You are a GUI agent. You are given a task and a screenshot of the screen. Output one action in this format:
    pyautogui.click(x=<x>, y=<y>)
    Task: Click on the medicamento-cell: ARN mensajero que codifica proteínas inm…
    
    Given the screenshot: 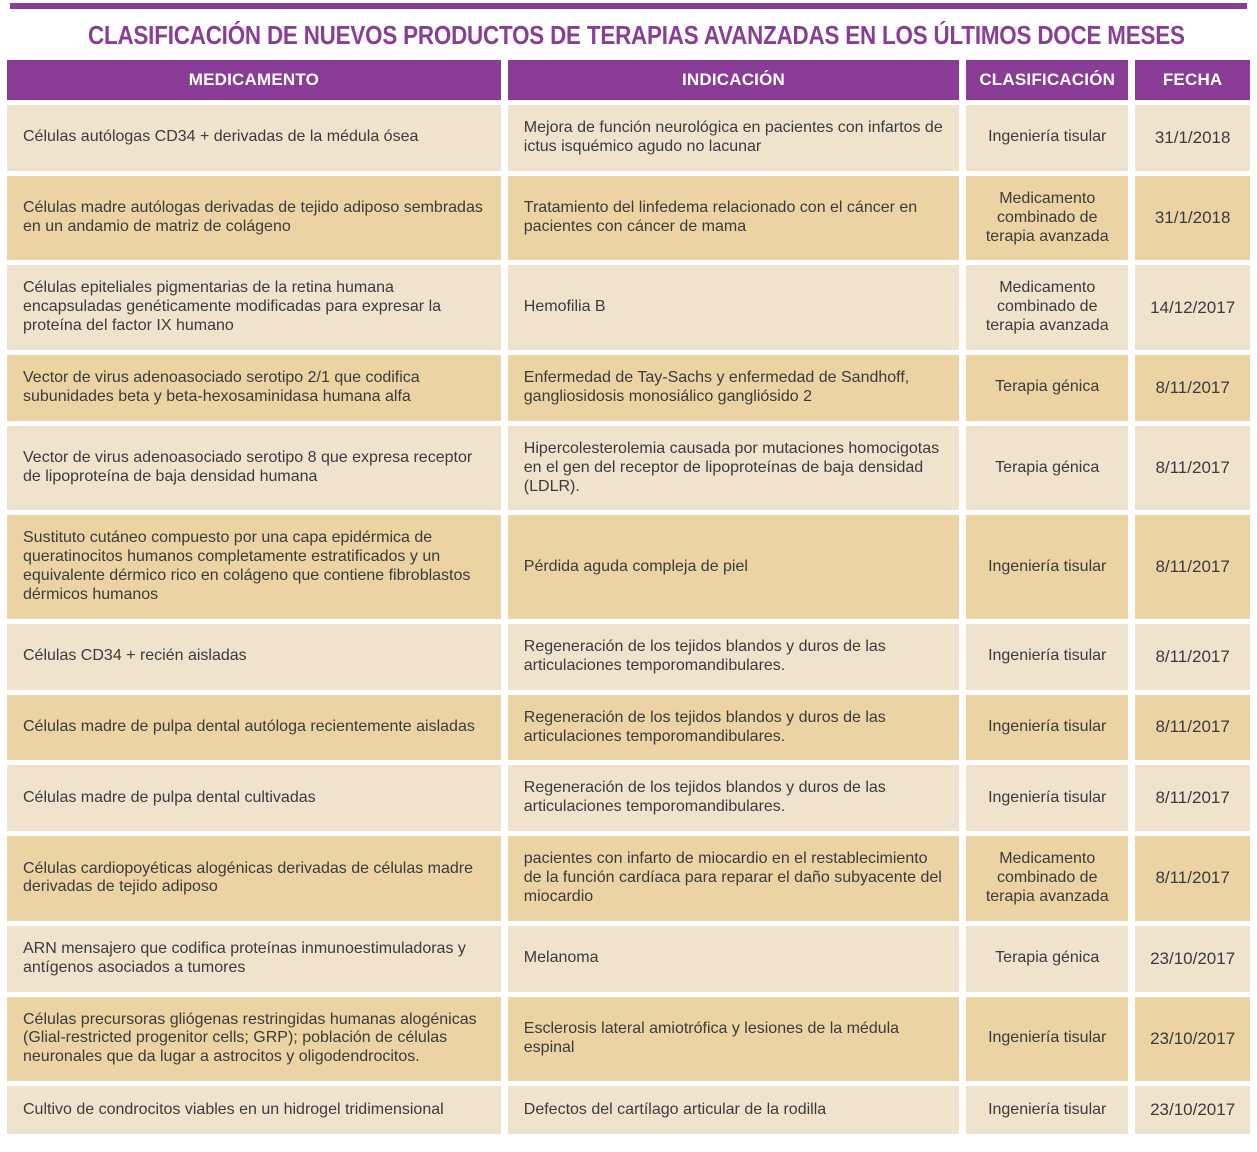 What is the action you would take?
    pyautogui.click(x=254, y=958)
    